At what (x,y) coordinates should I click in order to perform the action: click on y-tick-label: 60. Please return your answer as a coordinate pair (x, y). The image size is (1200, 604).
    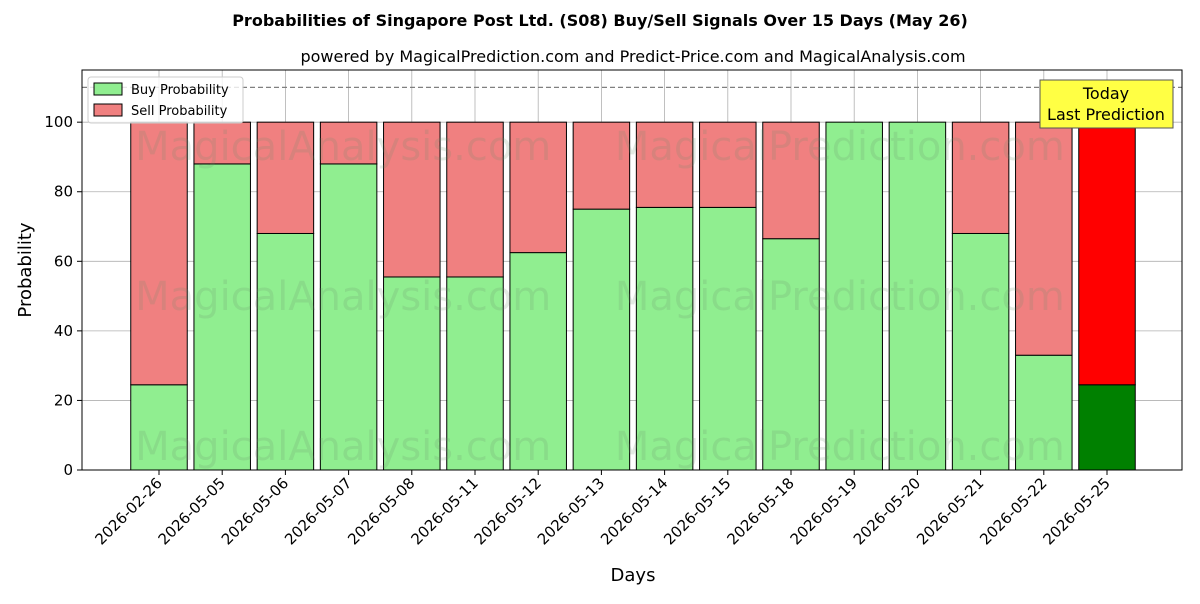
    Looking at the image, I should click on (63, 261).